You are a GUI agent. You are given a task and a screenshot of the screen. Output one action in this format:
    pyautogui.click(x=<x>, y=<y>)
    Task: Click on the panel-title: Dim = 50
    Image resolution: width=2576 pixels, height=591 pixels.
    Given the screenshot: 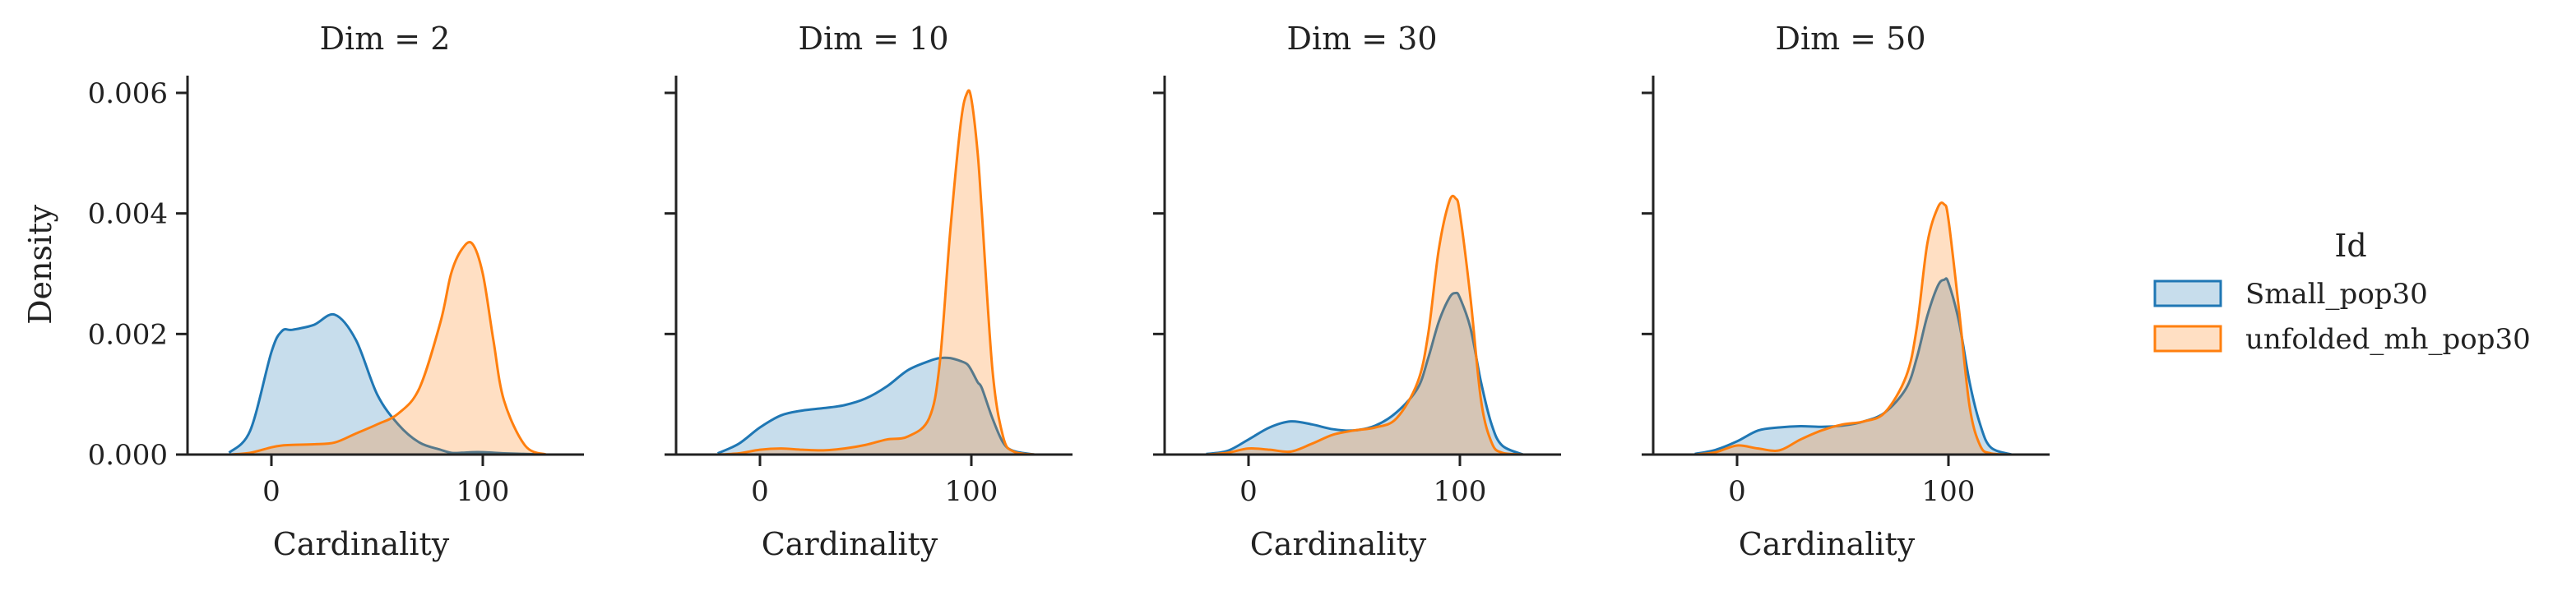 What is the action you would take?
    pyautogui.click(x=1850, y=39)
    